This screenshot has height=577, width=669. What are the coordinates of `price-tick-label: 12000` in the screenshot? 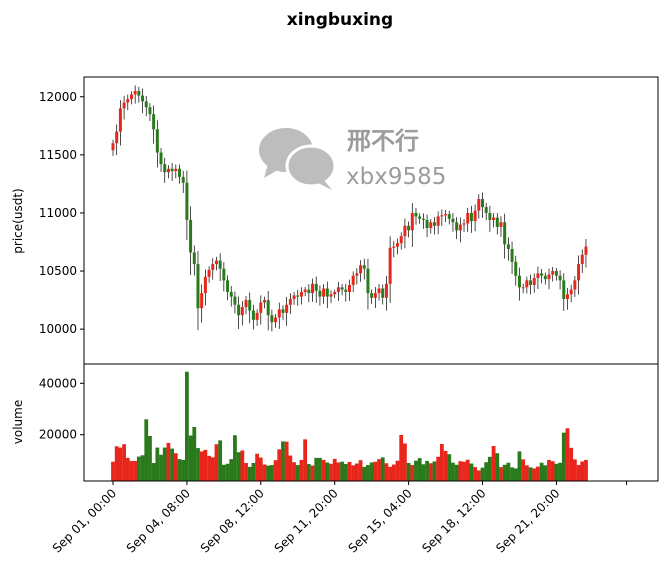 It's located at (58, 97).